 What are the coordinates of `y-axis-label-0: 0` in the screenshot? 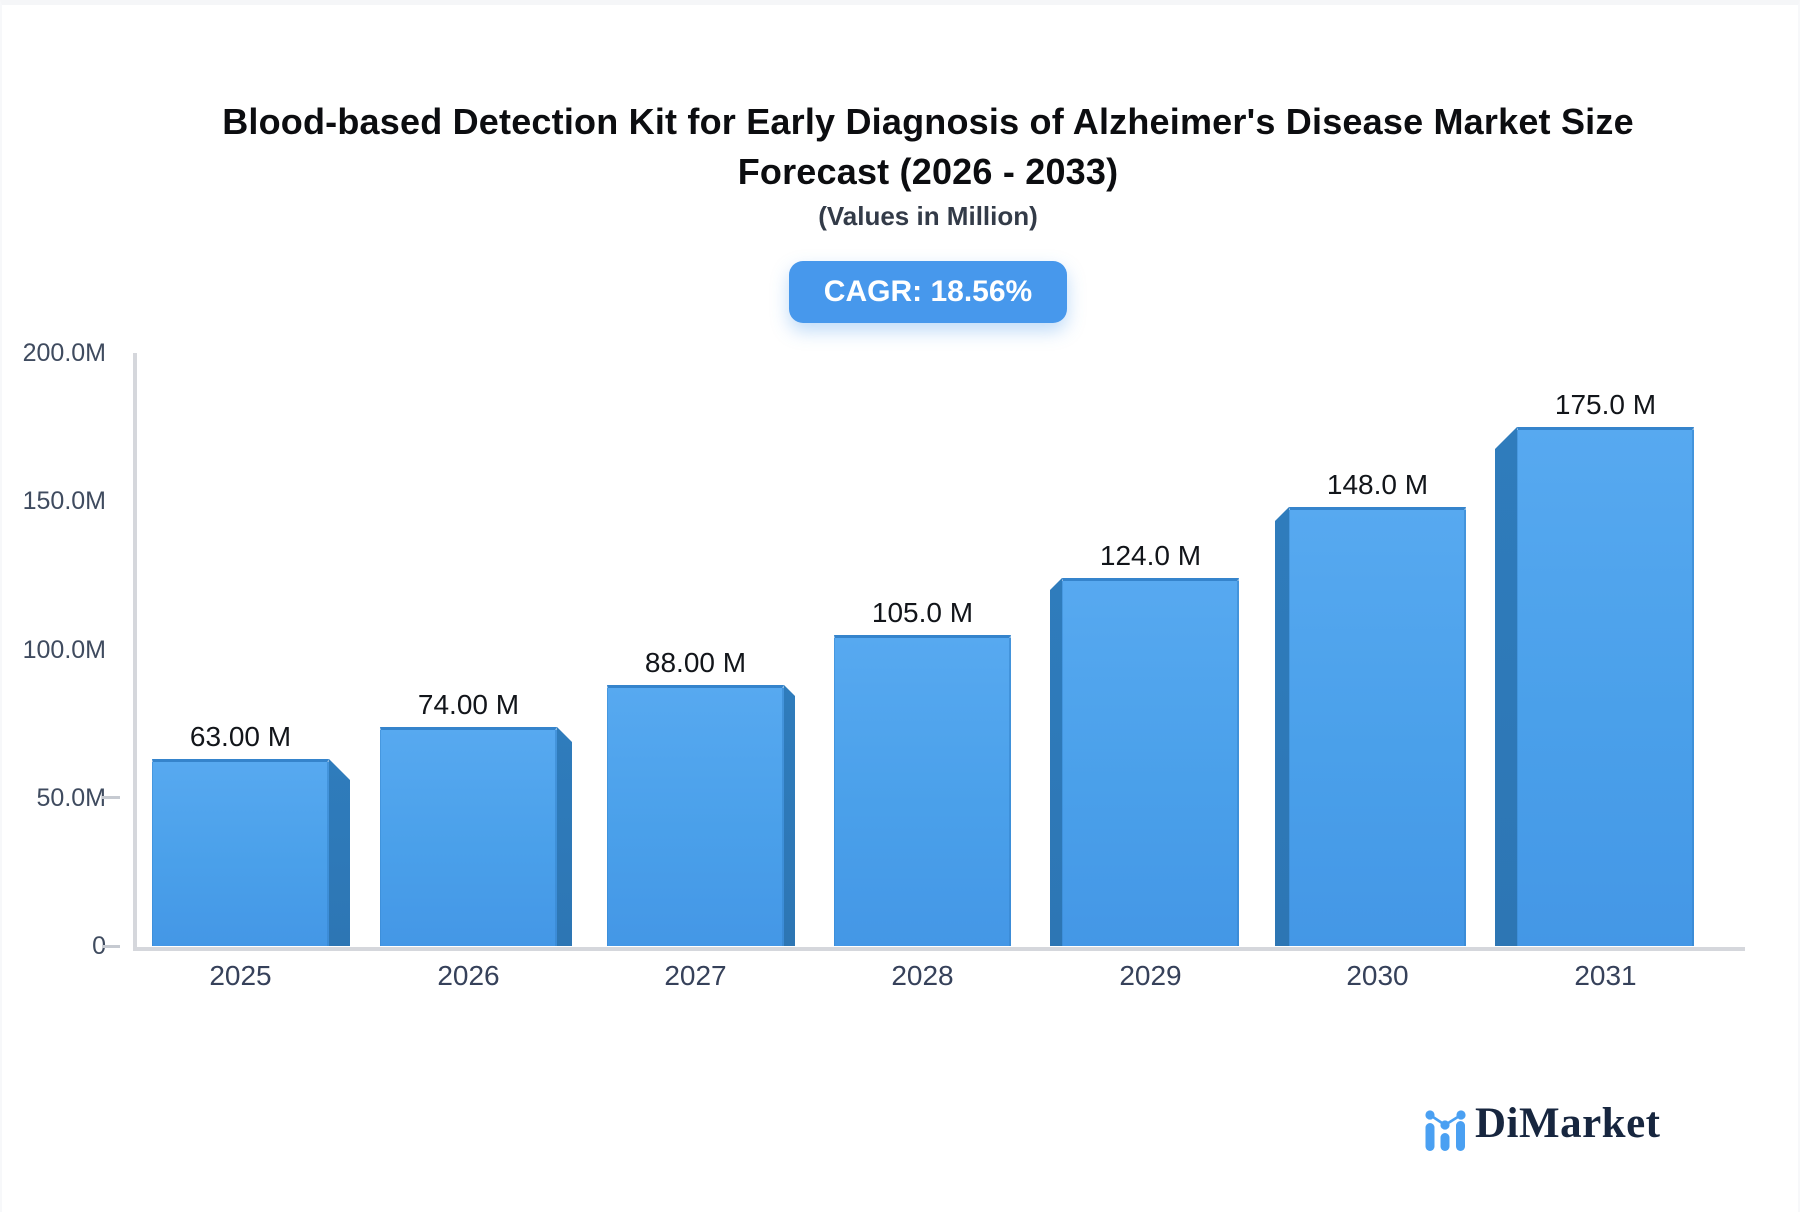 It's located at (99, 946).